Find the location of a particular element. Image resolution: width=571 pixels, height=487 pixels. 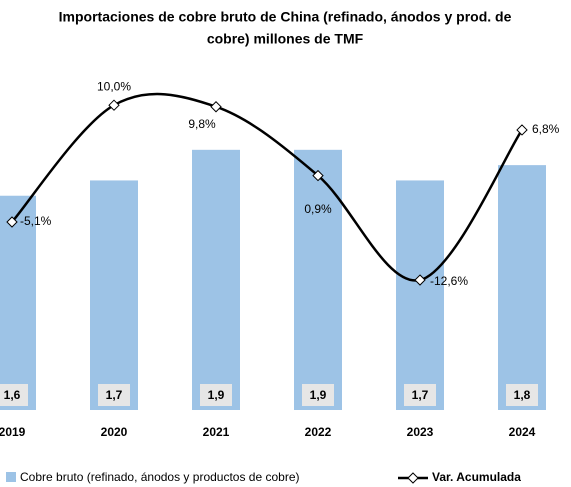

legend-label: Var. Acumulada is located at coordinates (476, 477).